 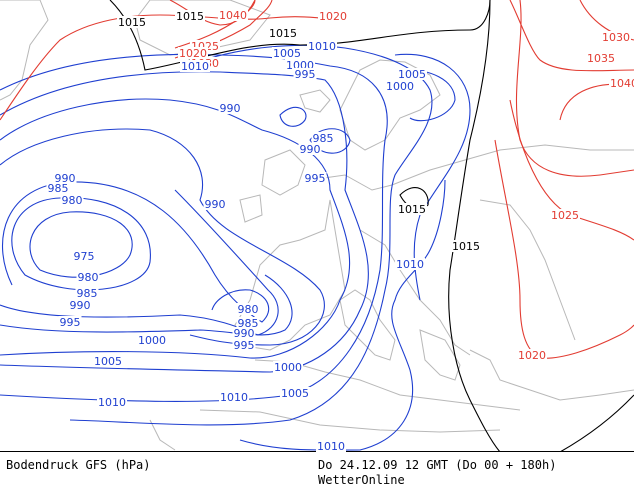 What do you see at coordinates (437, 465) in the screenshot?
I see `valid-time: Do 24.12.09 12 GMT (Do 00 + 180h)` at bounding box center [437, 465].